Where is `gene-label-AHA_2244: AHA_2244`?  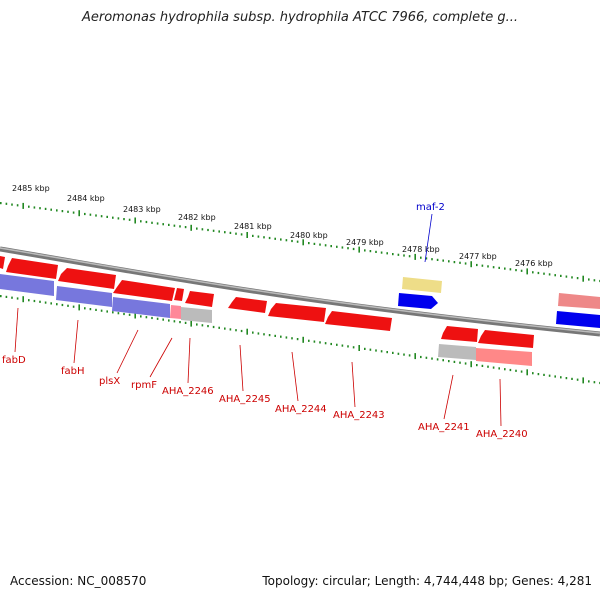 gene-label-AHA_2244: AHA_2244 is located at coordinates (301, 409).